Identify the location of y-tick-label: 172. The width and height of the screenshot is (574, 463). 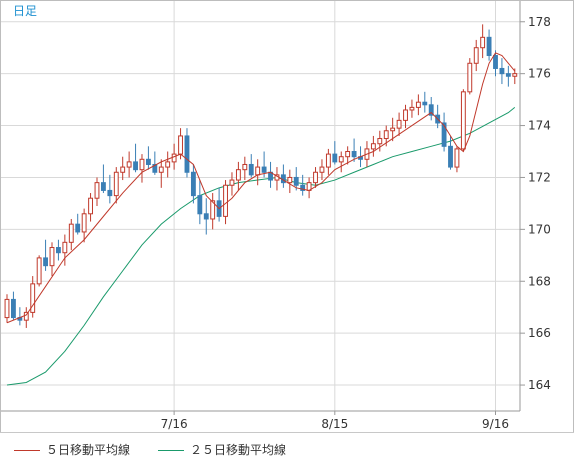
(539, 177).